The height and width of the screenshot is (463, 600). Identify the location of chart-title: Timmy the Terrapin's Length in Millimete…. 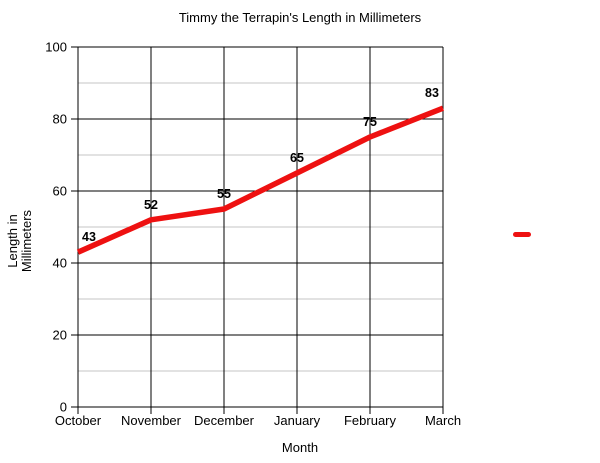
(300, 17).